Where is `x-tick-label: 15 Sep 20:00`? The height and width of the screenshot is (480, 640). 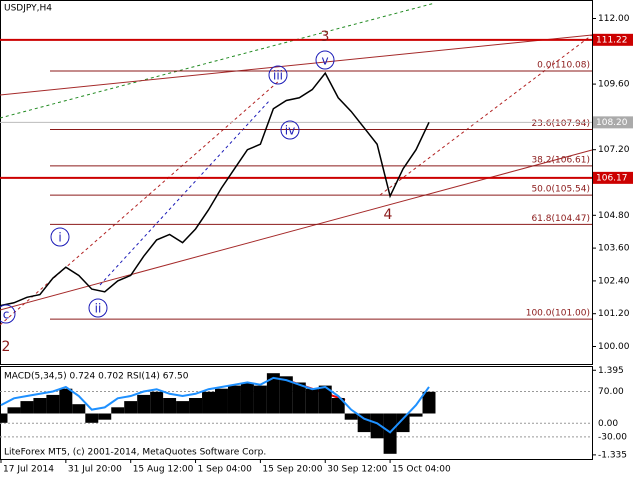 x-tick-label: 15 Sep 20:00 is located at coordinates (292, 470).